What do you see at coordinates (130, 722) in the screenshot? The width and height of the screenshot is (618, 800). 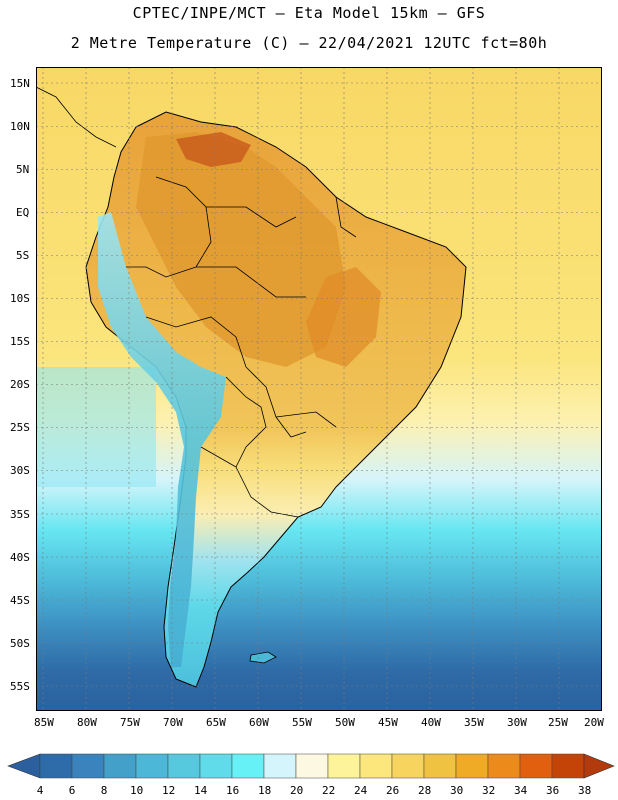 I see `lon-label-75W: 75W` at bounding box center [130, 722].